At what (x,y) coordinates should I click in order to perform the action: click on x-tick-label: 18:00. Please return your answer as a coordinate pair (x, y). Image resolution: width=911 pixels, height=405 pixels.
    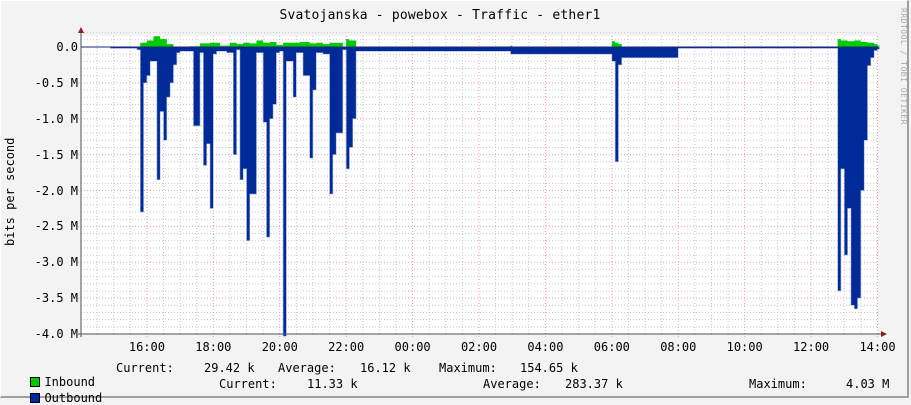
    Looking at the image, I should click on (213, 347).